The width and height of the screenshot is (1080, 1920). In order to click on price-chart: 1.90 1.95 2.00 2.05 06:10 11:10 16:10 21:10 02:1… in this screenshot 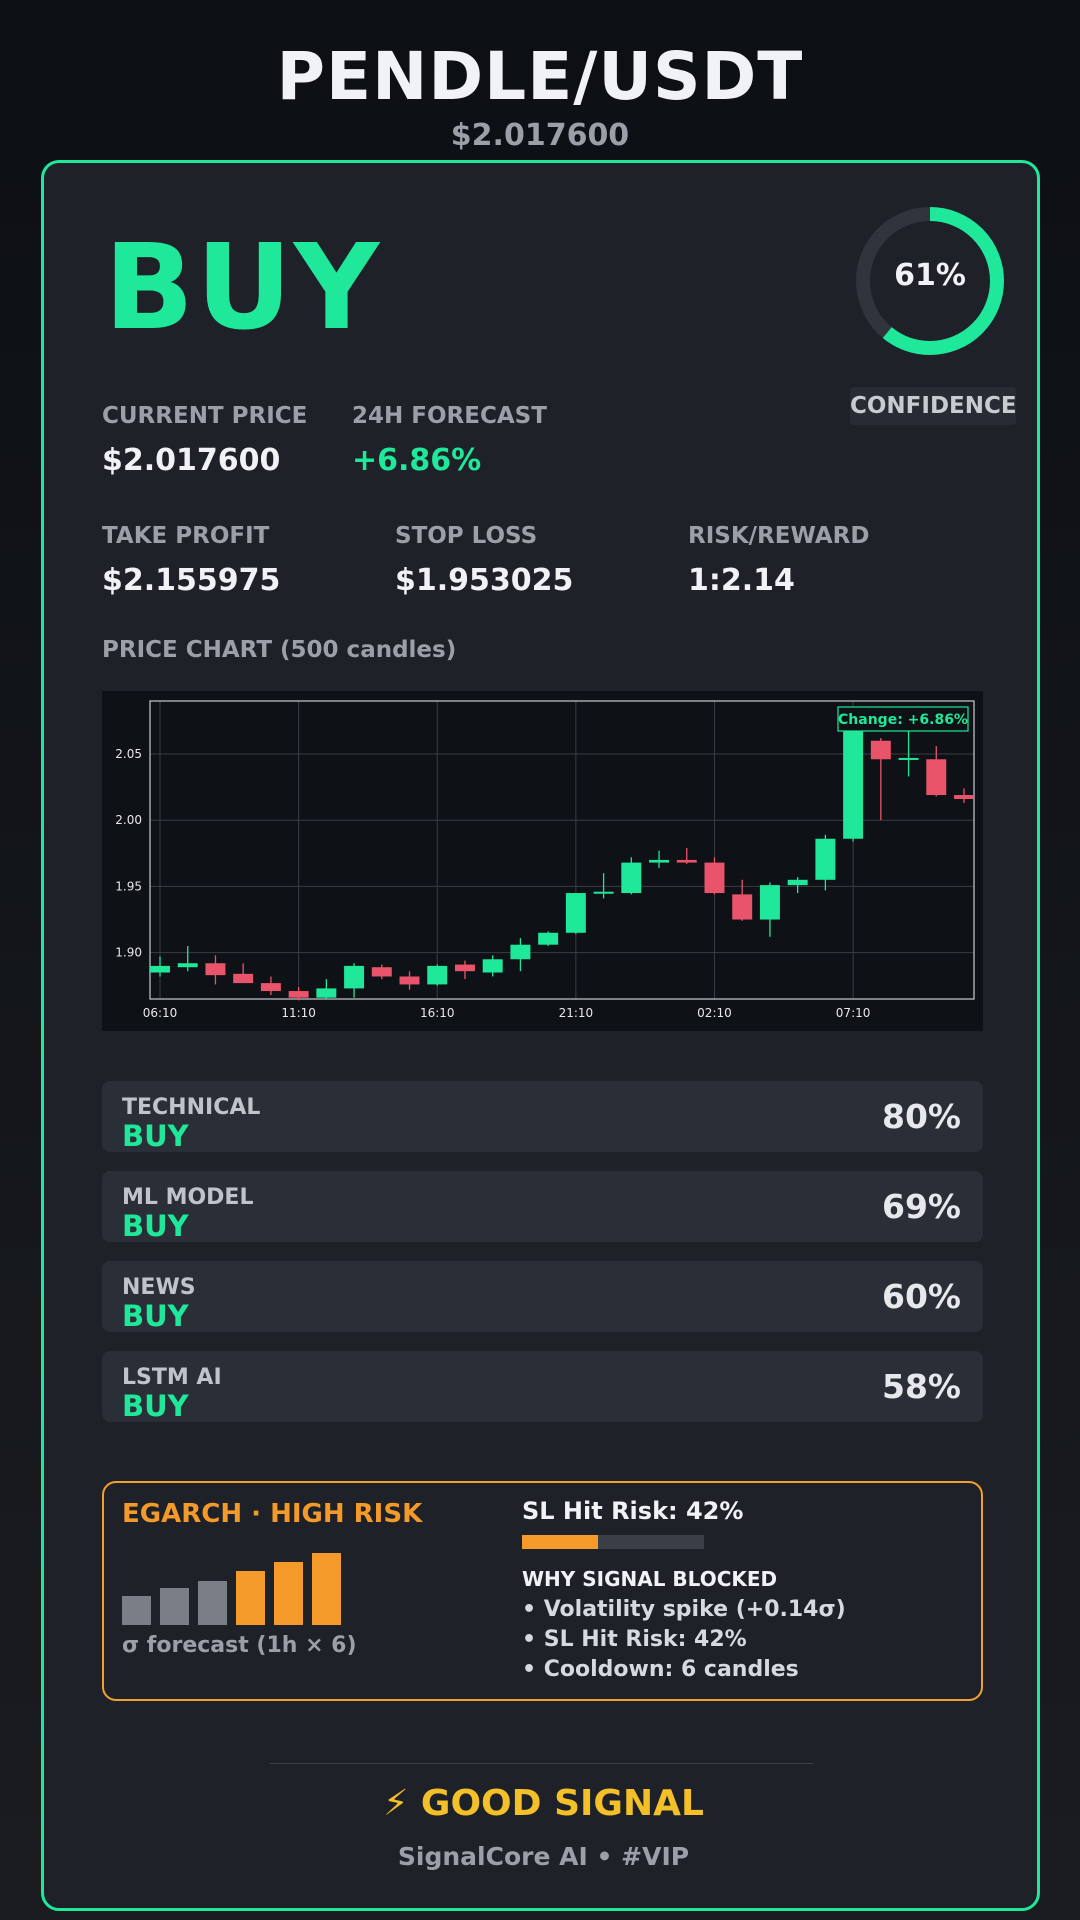, I will do `click(542, 861)`.